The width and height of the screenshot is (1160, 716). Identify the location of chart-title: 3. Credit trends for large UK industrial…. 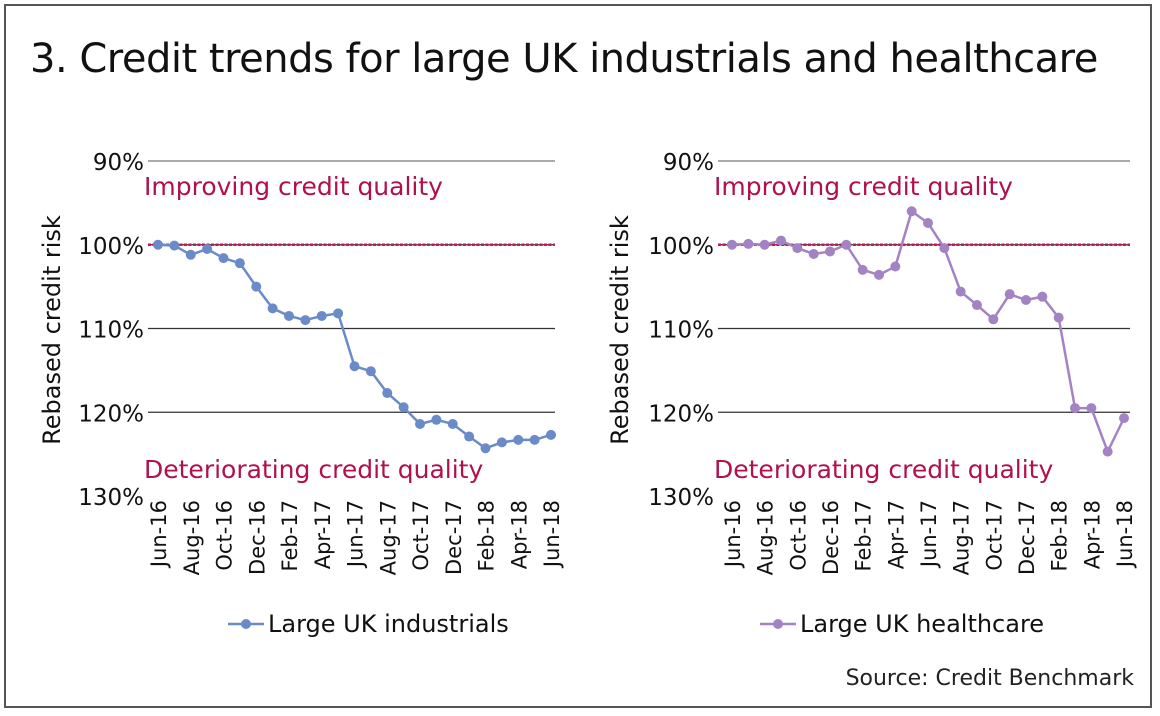
(564, 59).